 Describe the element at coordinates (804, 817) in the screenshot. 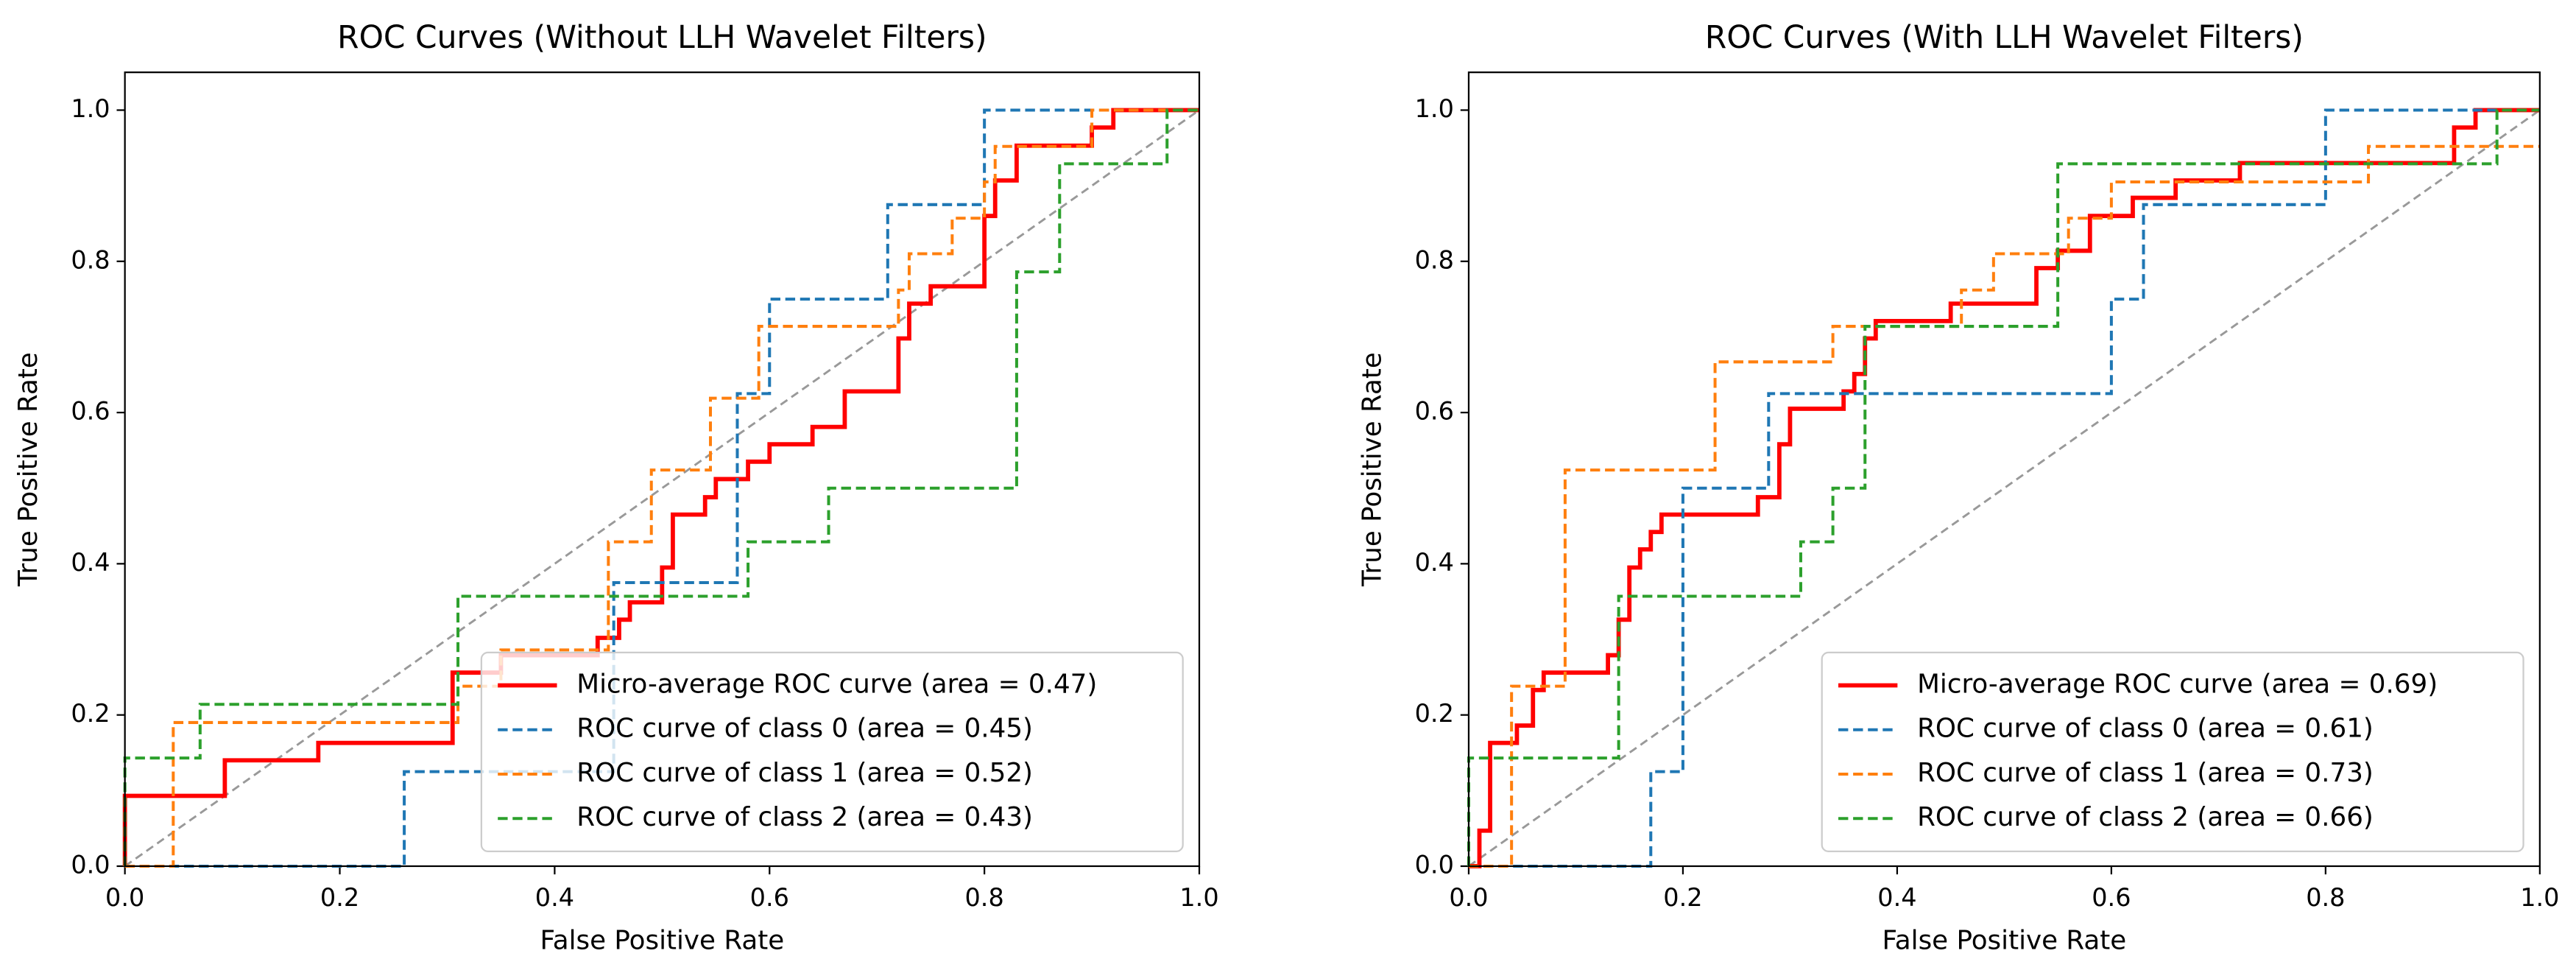

I see `legend-label: ROC curve of class 2 (area = 0.43)` at that location.